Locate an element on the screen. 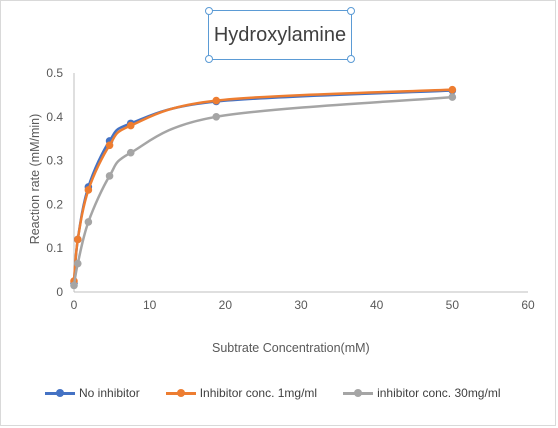 This screenshot has height=428, width=558. x-tick-label: 40 is located at coordinates (377, 305).